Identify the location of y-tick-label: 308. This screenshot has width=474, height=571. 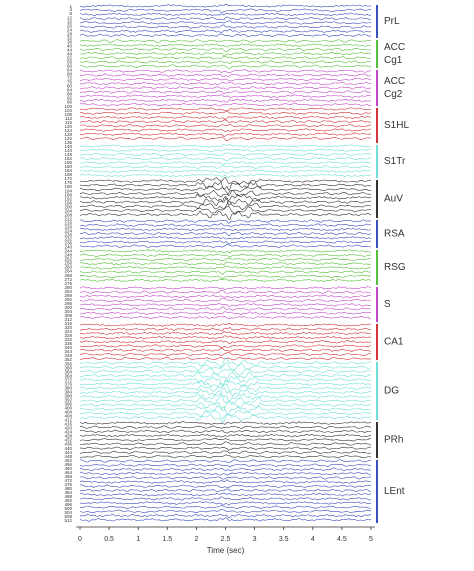
(68, 315).